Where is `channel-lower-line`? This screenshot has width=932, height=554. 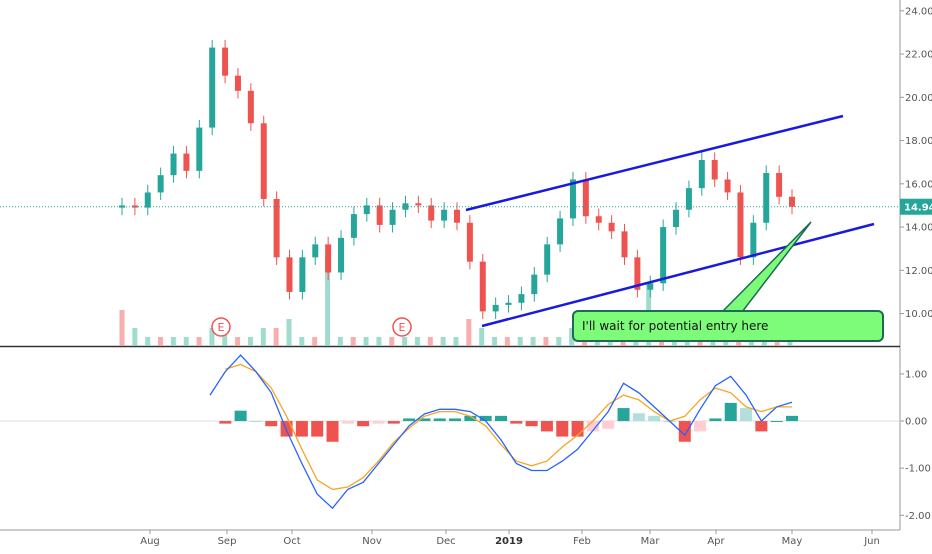
channel-lower-line is located at coordinates (678, 275).